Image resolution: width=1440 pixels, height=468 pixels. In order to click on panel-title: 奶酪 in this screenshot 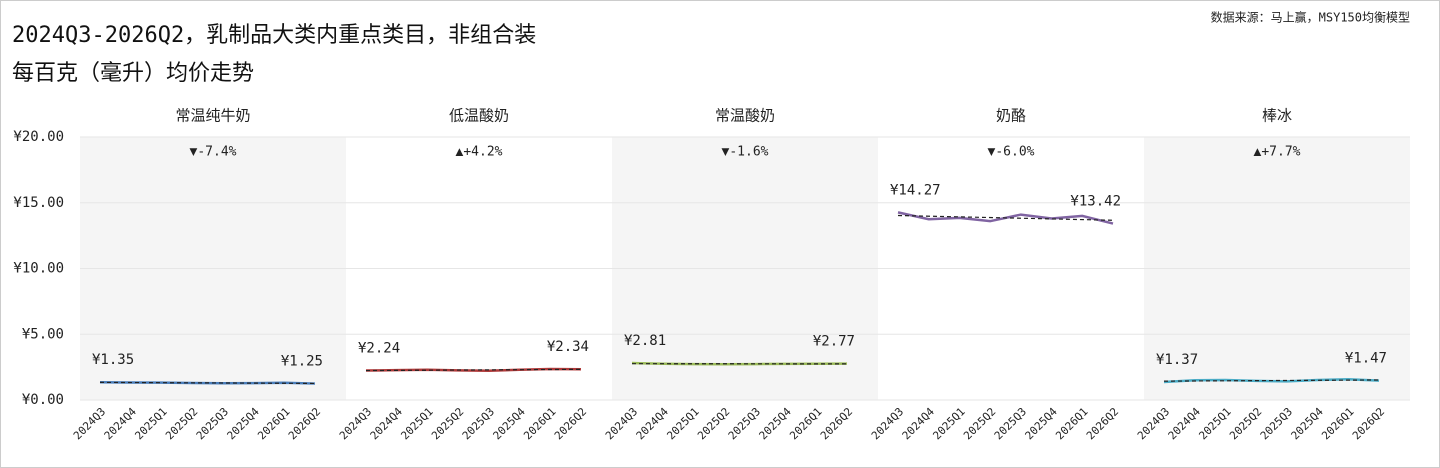, I will do `click(1011, 116)`.